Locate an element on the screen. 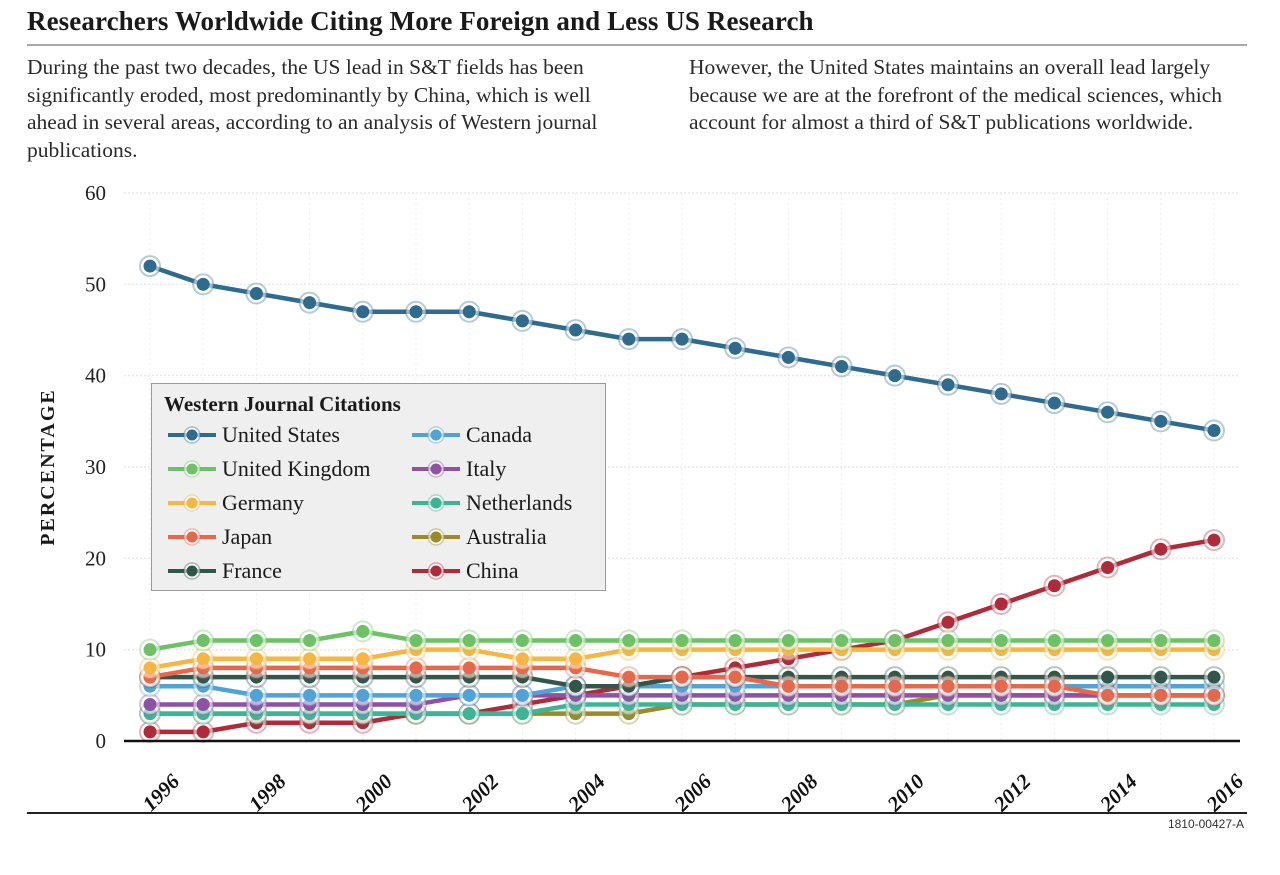  series-united-kingdom is located at coordinates (682, 640).